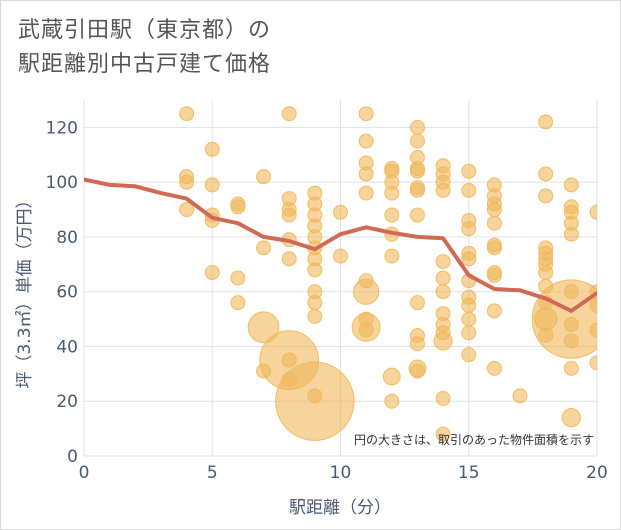  Describe the element at coordinates (67, 293) in the screenshot. I see `y-tick-label: 60` at that location.